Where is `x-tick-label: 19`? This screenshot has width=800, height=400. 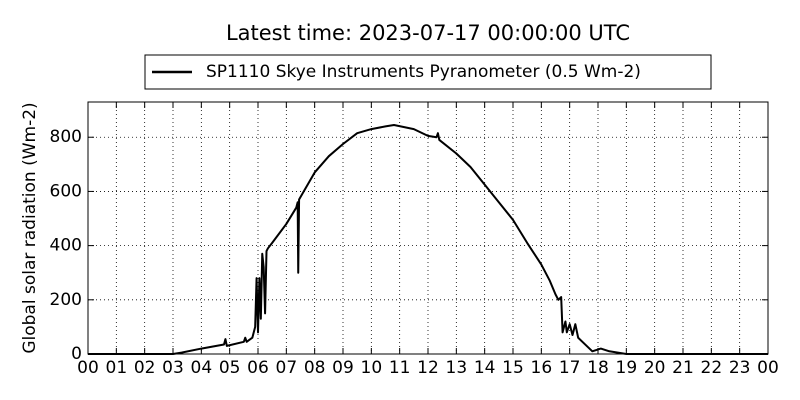
x-tick-label: 19 is located at coordinates (627, 368).